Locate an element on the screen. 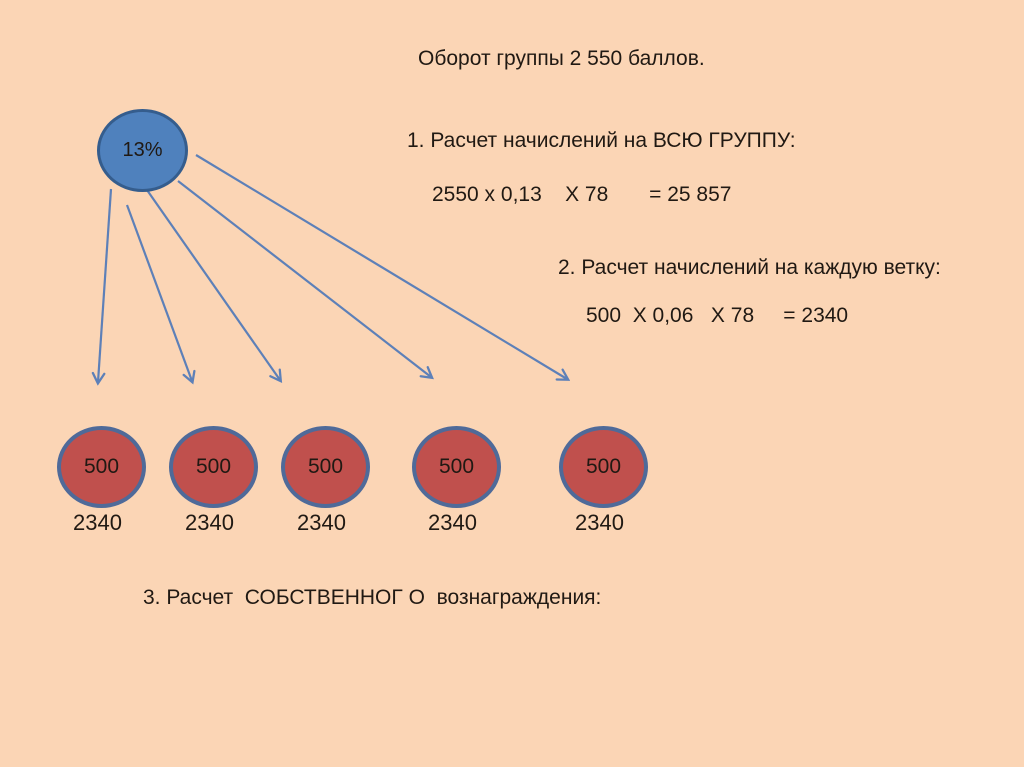 This screenshot has width=1024, height=767. root-node-circle: 13% is located at coordinates (142, 150).